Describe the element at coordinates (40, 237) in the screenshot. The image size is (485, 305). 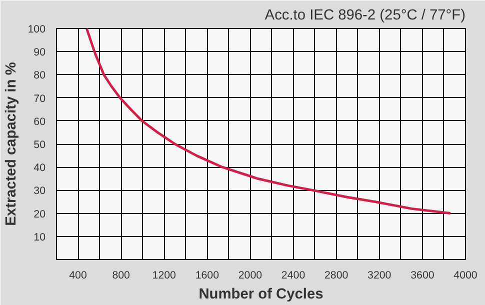
I see `y-tick-label: 10` at that location.